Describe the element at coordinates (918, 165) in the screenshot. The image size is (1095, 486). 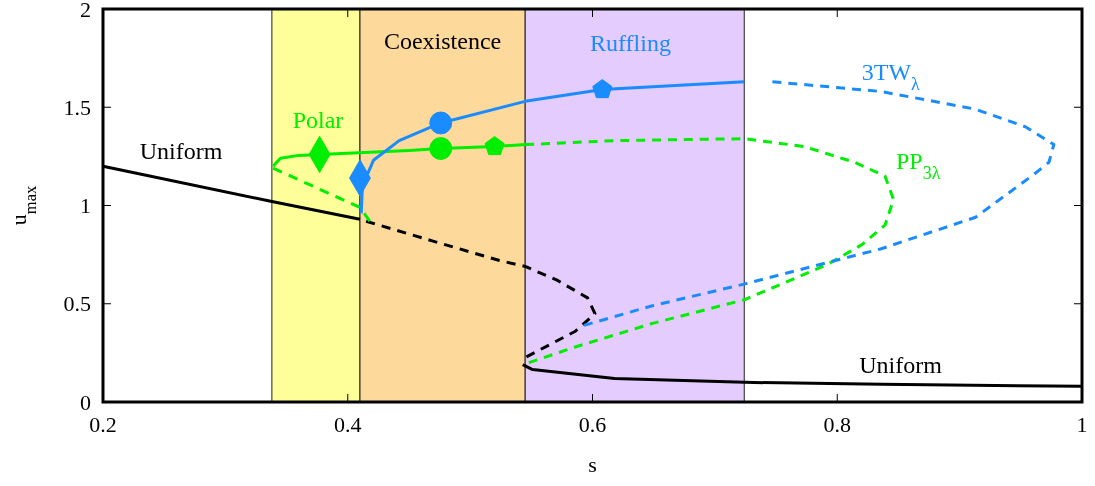
I see `annotation: PP$_{3λ}$` at that location.